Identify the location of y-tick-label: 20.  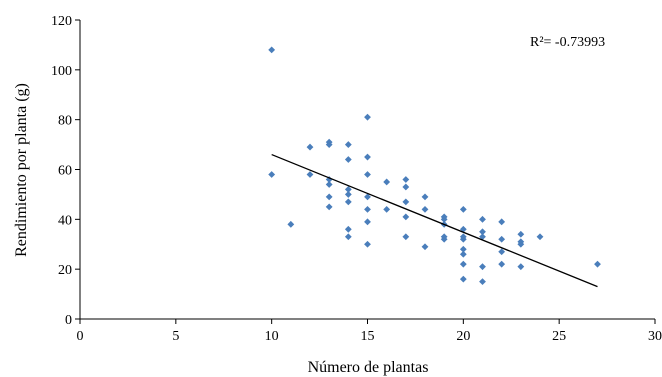
(65, 270).